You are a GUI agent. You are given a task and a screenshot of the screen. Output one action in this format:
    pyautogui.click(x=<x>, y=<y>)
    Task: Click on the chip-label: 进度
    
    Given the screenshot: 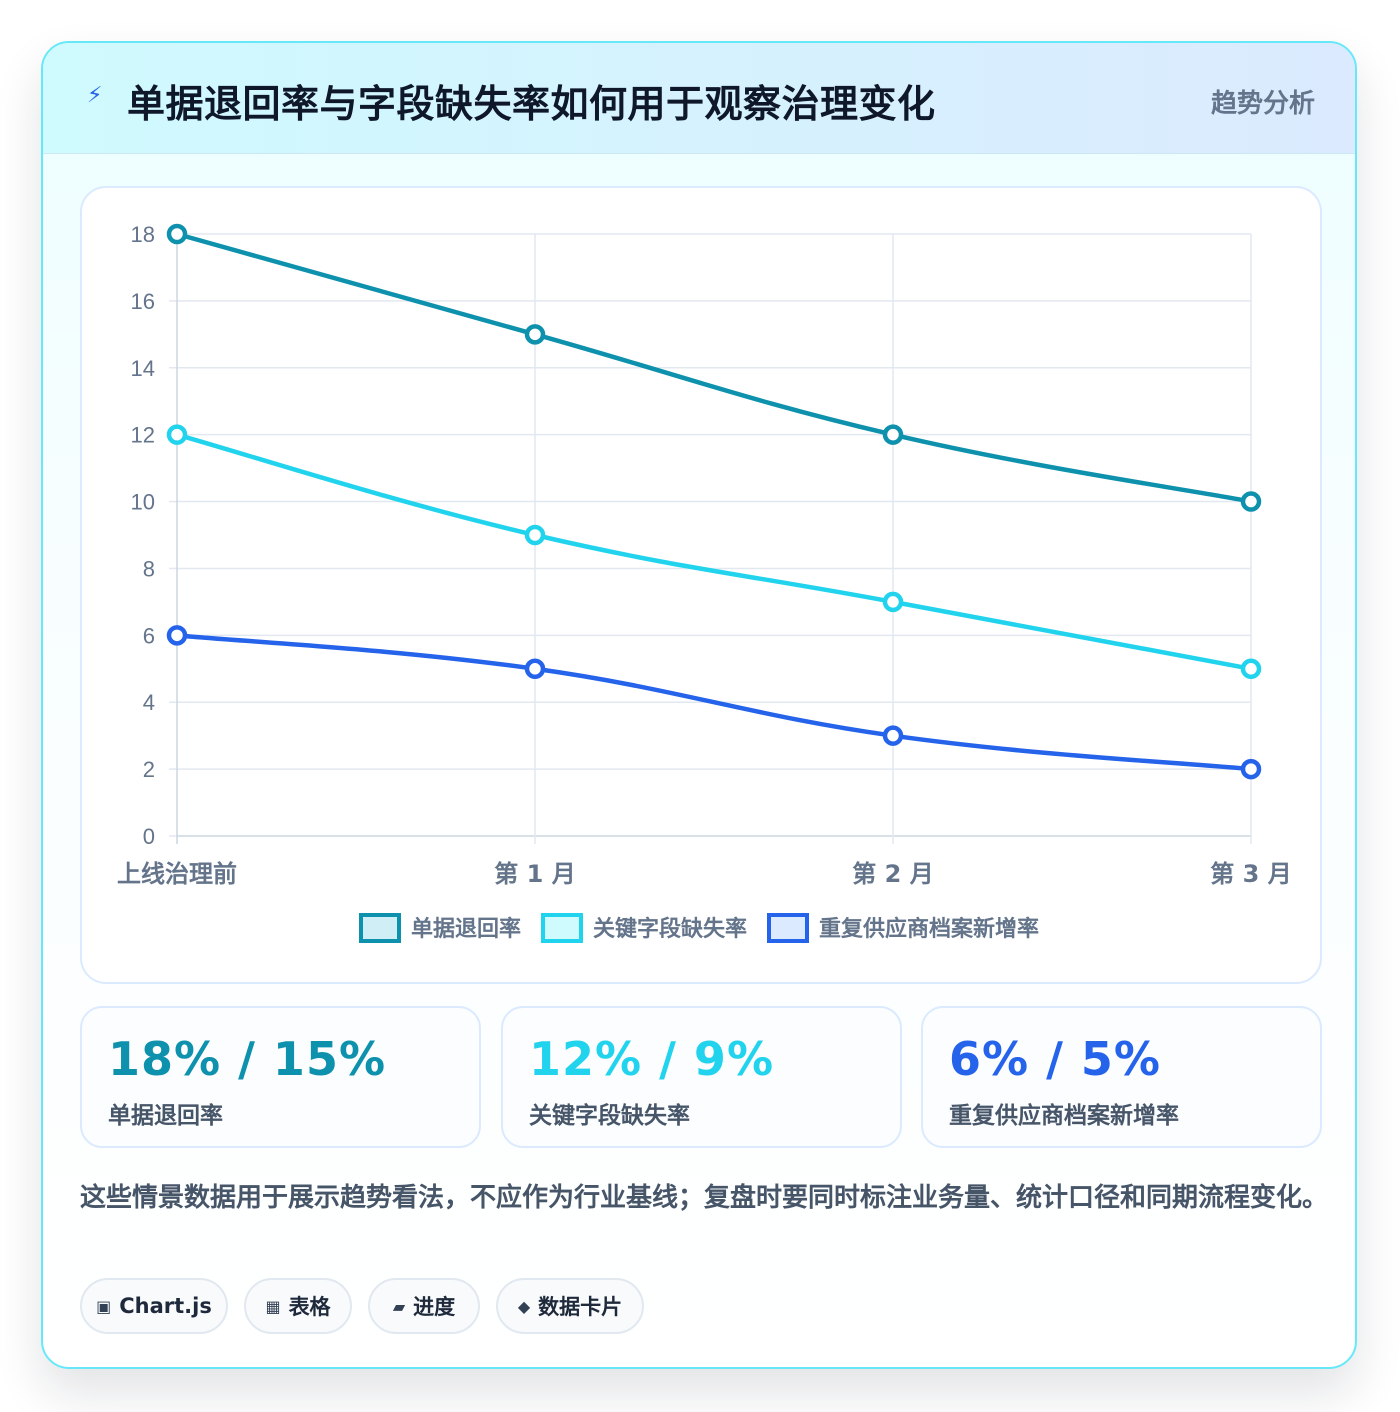 What is the action you would take?
    pyautogui.click(x=434, y=1307)
    